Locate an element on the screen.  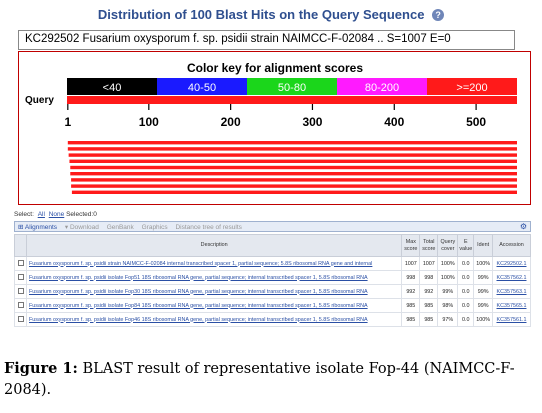
color-key-label: 50-80 is located at coordinates (292, 88).